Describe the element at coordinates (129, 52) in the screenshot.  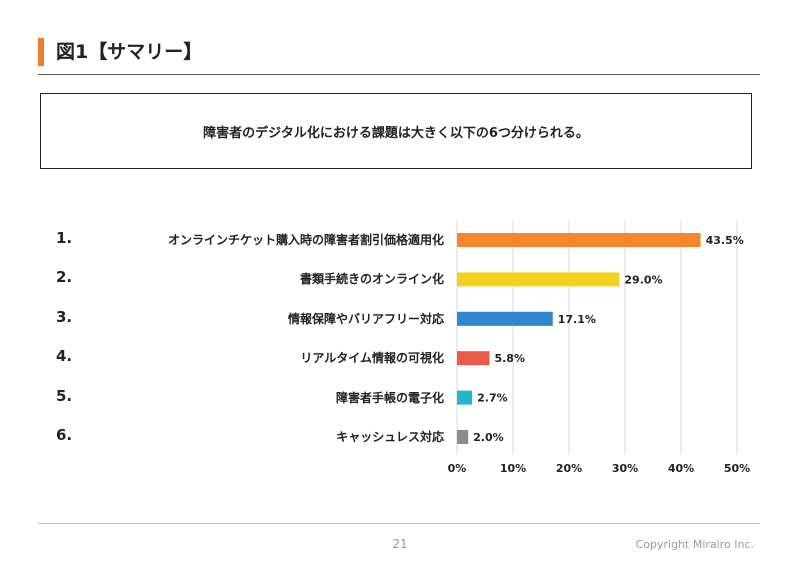
I see `page-title: 図1【サマリー】` at that location.